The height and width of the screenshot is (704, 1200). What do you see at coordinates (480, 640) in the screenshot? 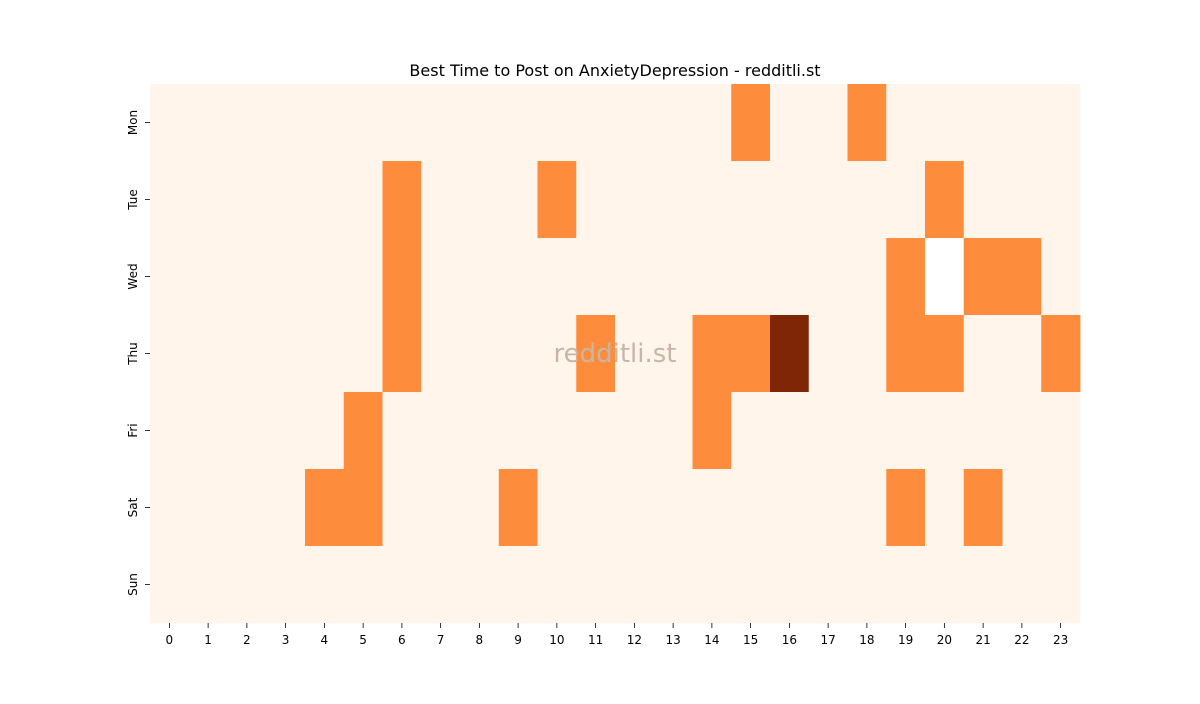
I see `x-tick-label: 8` at bounding box center [480, 640].